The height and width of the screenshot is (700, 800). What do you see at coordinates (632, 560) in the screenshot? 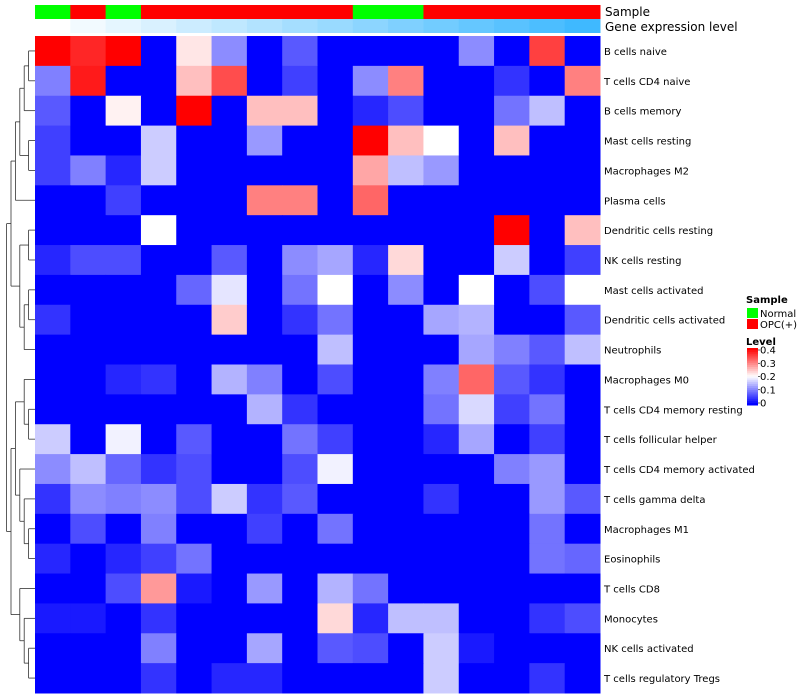
I see `row-label: Eosinophils` at bounding box center [632, 560].